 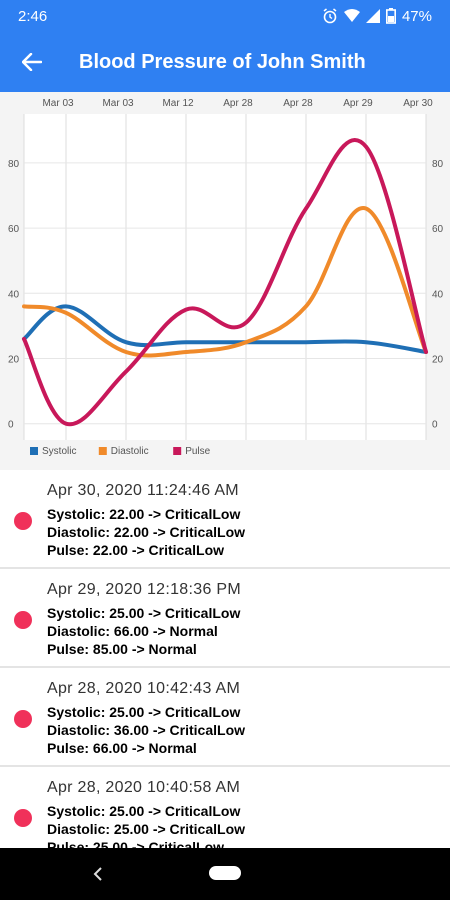 I want to click on y-tick-label-left: 40, so click(x=14, y=294).